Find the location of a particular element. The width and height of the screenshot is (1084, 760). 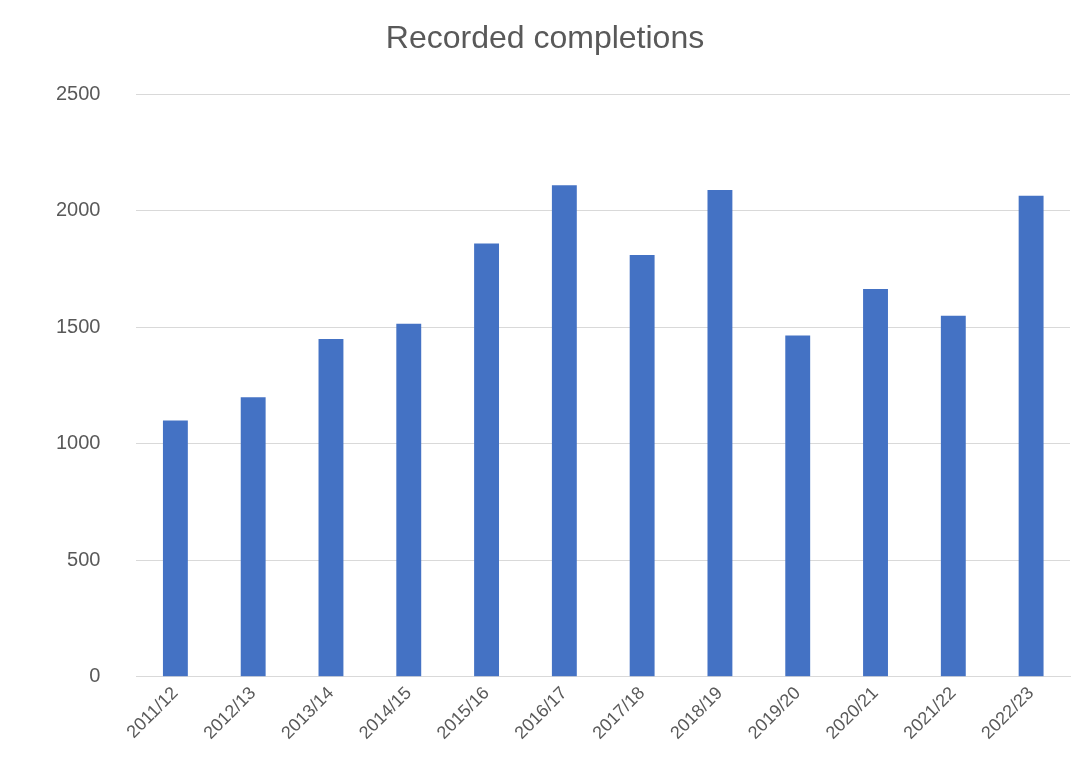

y-tick-label: 2000 is located at coordinates (78, 209).